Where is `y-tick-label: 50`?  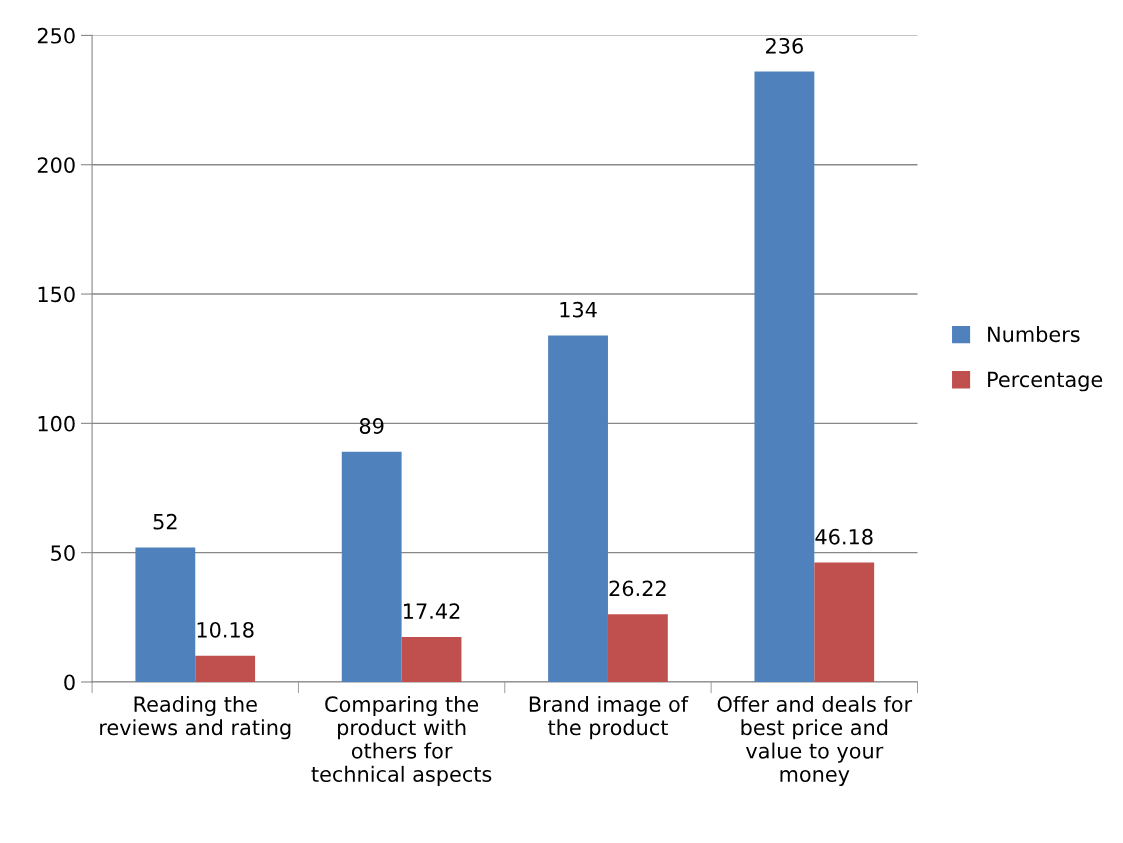
y-tick-label: 50 is located at coordinates (63, 553).